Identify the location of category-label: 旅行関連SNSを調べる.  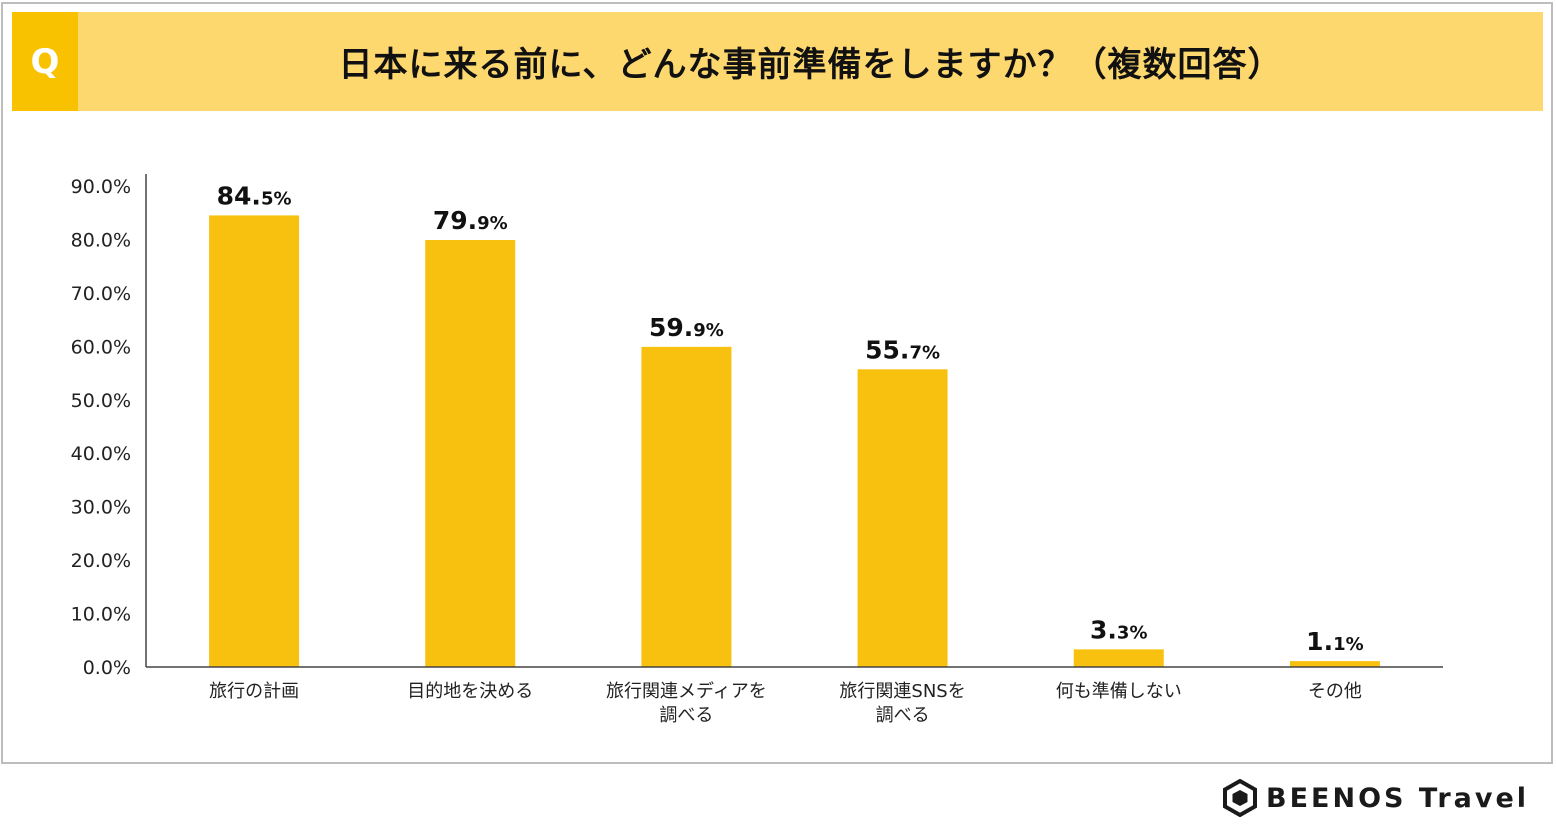
(902, 703).